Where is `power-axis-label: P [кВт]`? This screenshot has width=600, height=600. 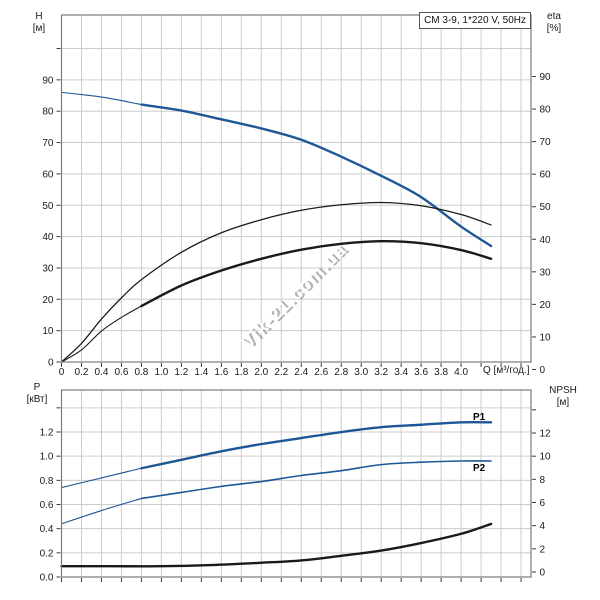
power-axis-label: P [кВт] is located at coordinates (37, 394).